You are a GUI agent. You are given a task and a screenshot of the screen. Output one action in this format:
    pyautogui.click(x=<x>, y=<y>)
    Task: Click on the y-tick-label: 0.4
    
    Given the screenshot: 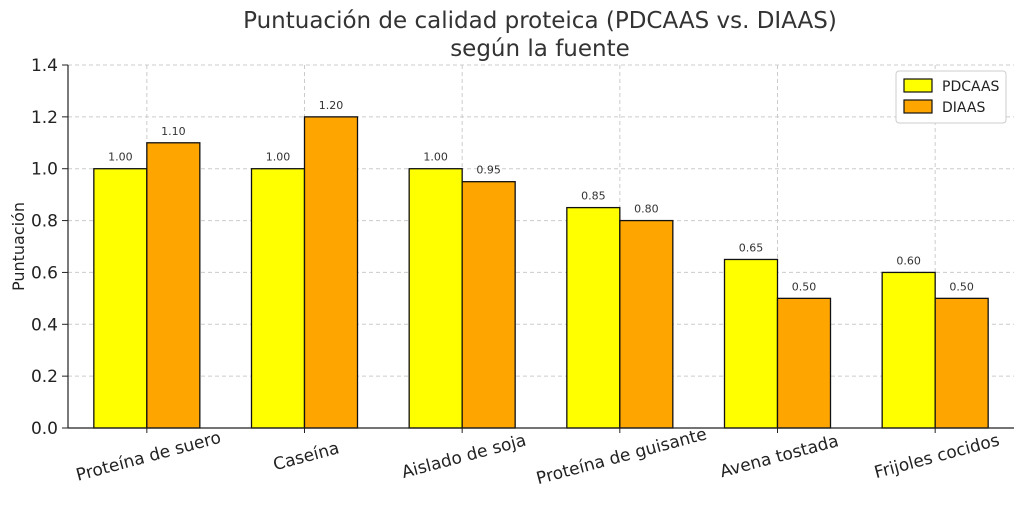 What is the action you would take?
    pyautogui.click(x=44, y=325)
    